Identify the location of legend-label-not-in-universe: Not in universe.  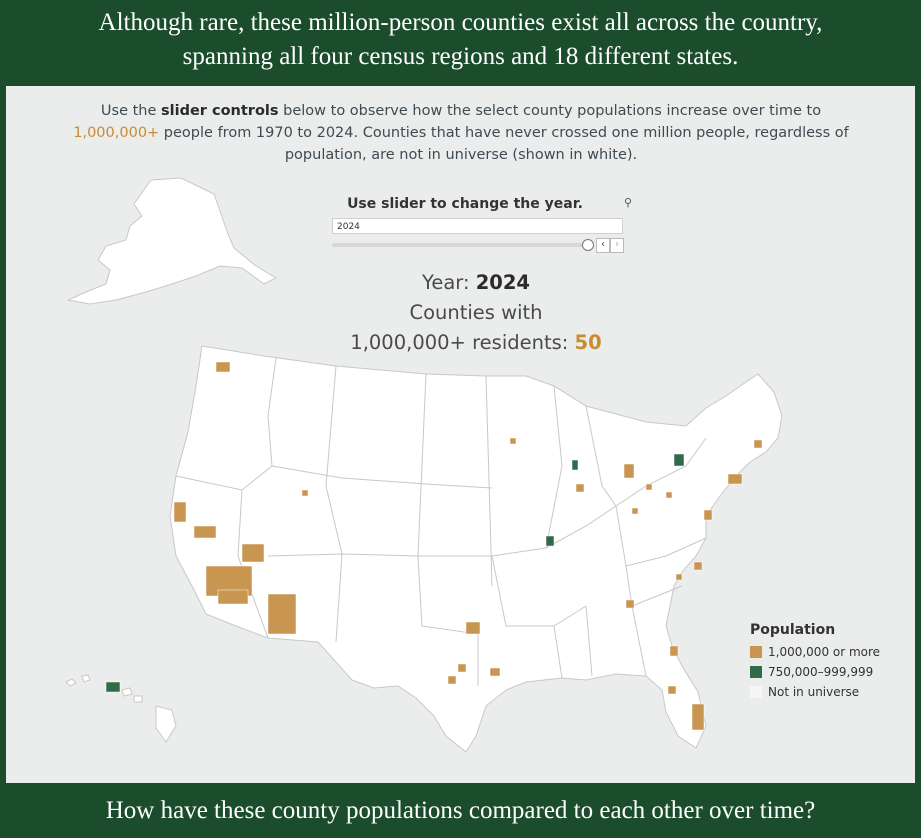
(814, 692).